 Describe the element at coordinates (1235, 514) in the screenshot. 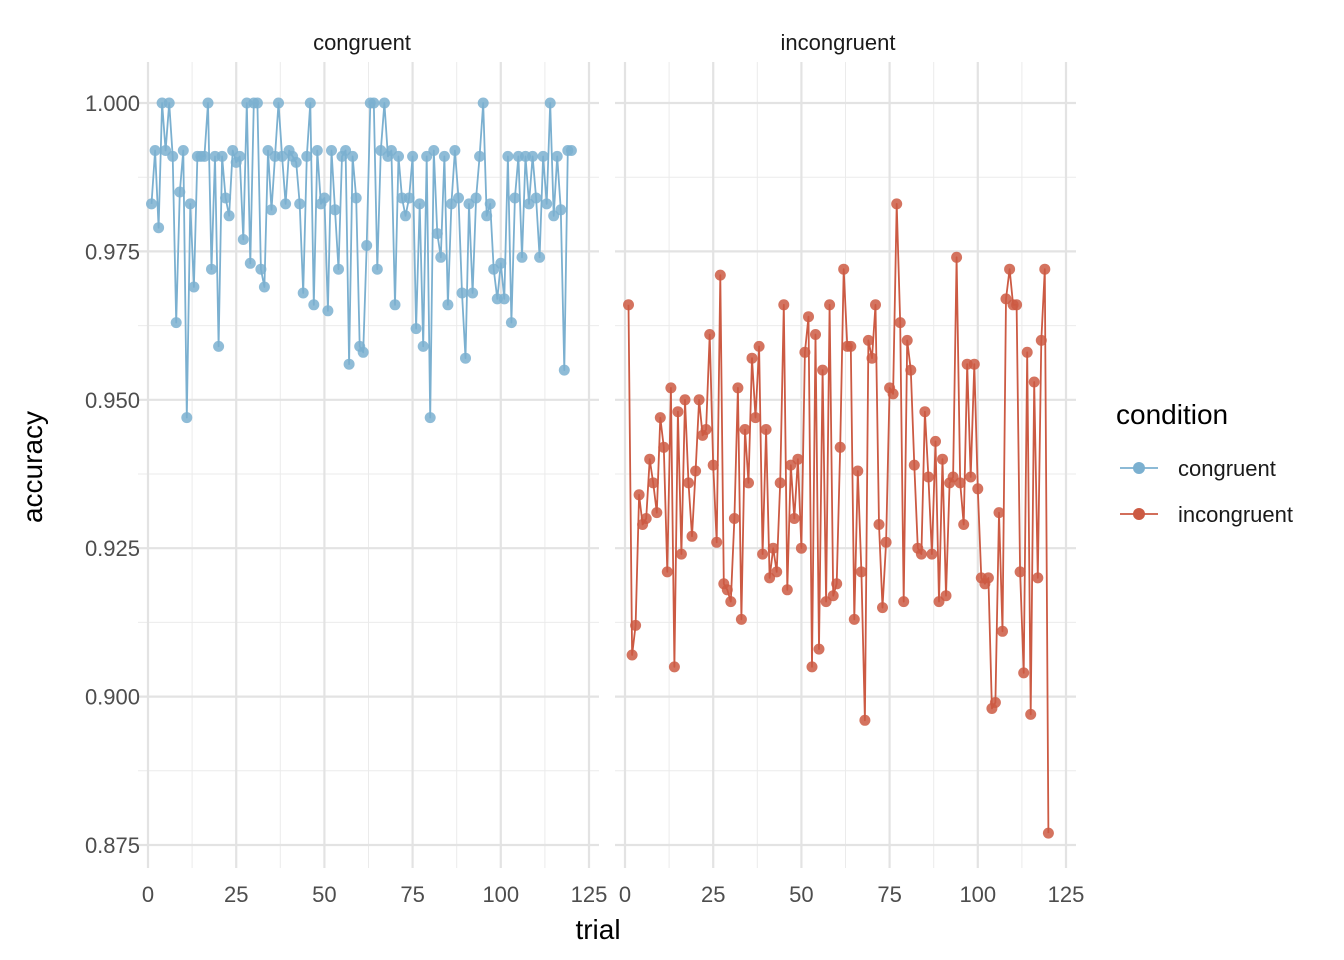

I see `legend-label-incongruent: incongruent` at that location.